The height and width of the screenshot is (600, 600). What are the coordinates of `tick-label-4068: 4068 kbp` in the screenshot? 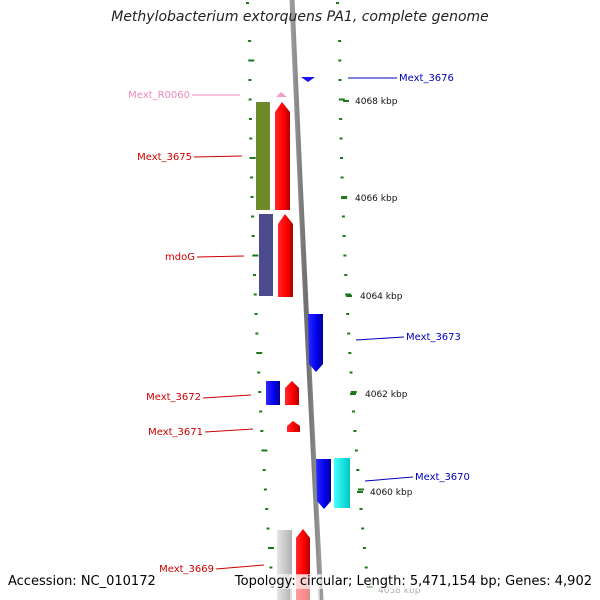 It's located at (376, 102).